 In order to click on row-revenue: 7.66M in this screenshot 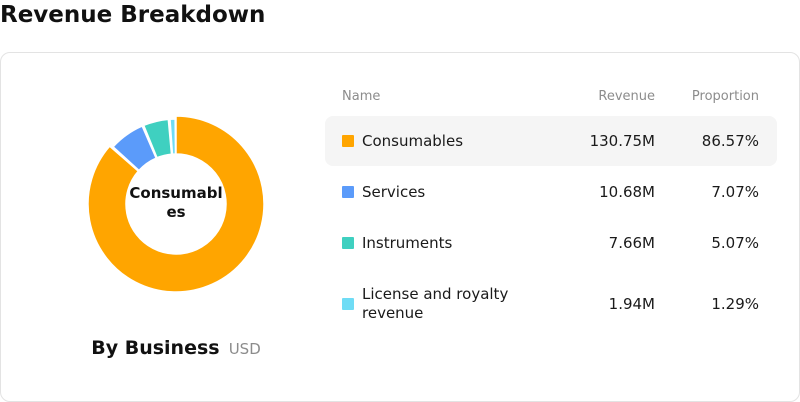, I will do `click(631, 243)`.